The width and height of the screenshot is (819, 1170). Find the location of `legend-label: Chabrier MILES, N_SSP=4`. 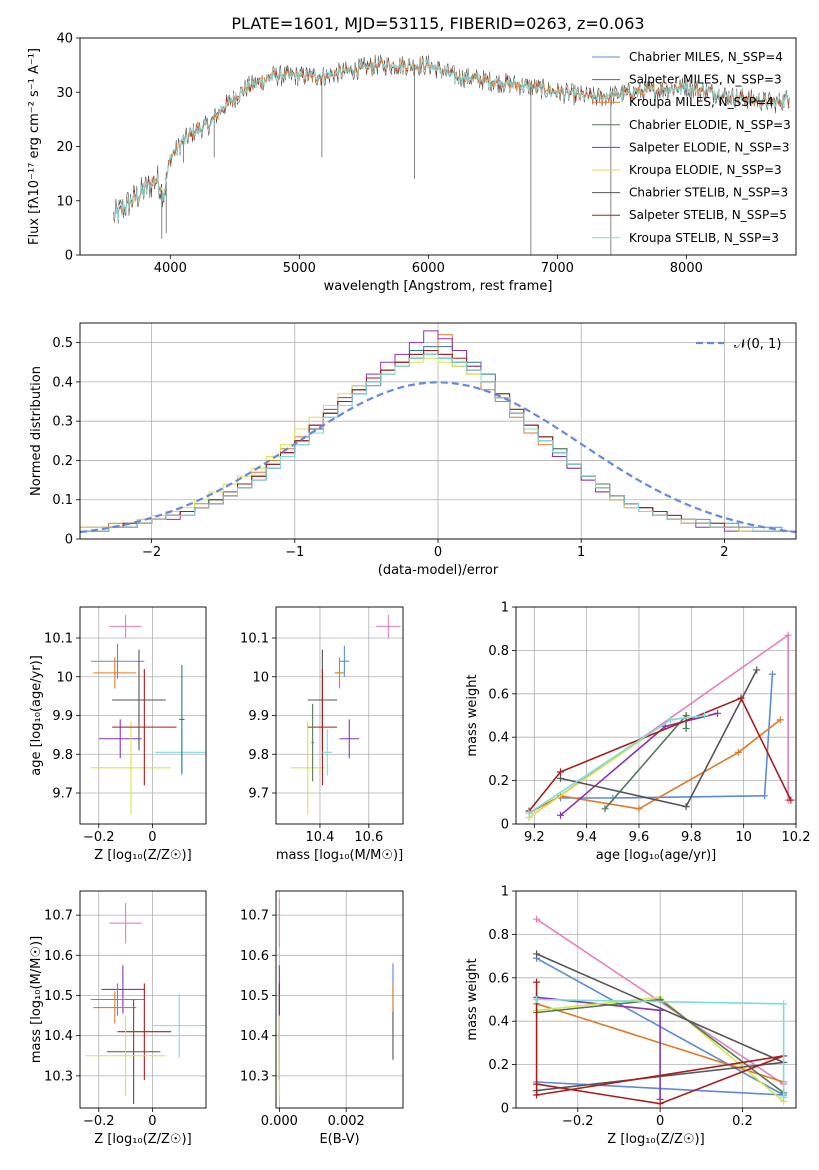

legend-label: Chabrier MILES, N_SSP=4 is located at coordinates (706, 57).